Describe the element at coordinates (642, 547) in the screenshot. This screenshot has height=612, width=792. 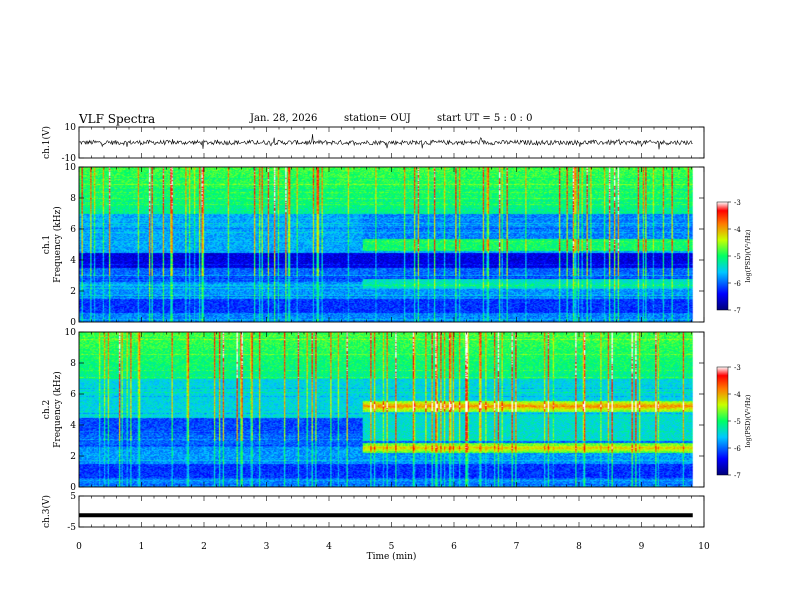
I see `x-tick-label: 9` at that location.